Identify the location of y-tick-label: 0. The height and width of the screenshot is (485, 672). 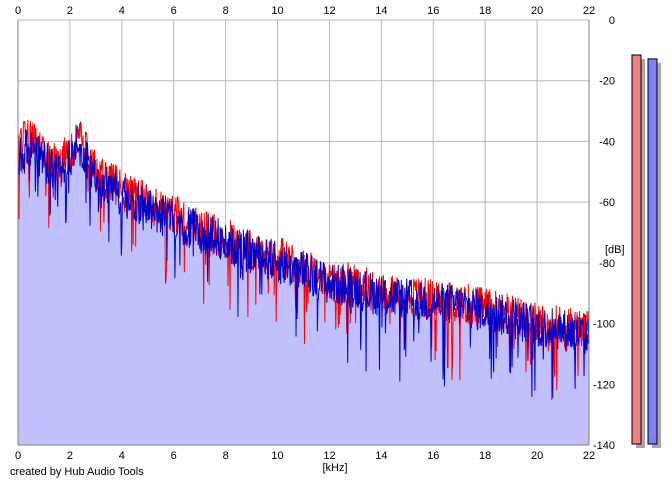
(612, 21).